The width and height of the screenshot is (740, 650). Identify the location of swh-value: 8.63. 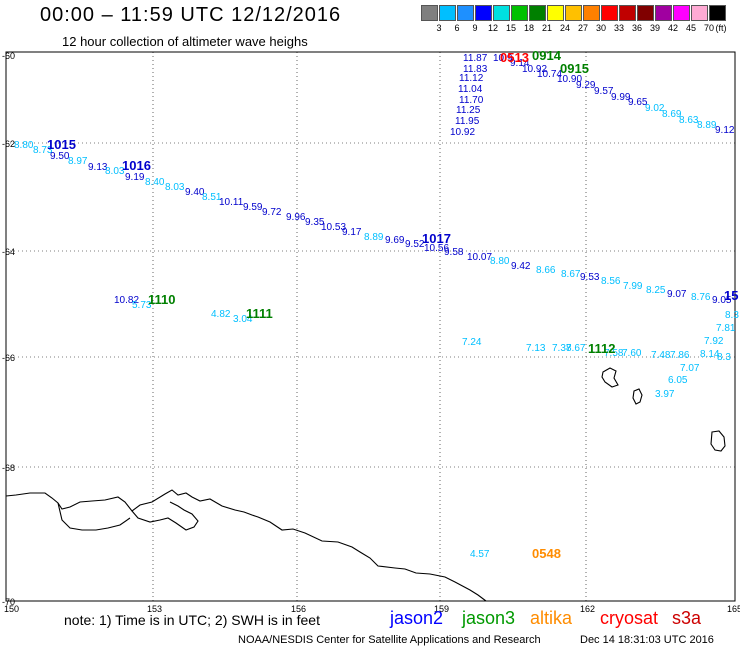
(689, 120).